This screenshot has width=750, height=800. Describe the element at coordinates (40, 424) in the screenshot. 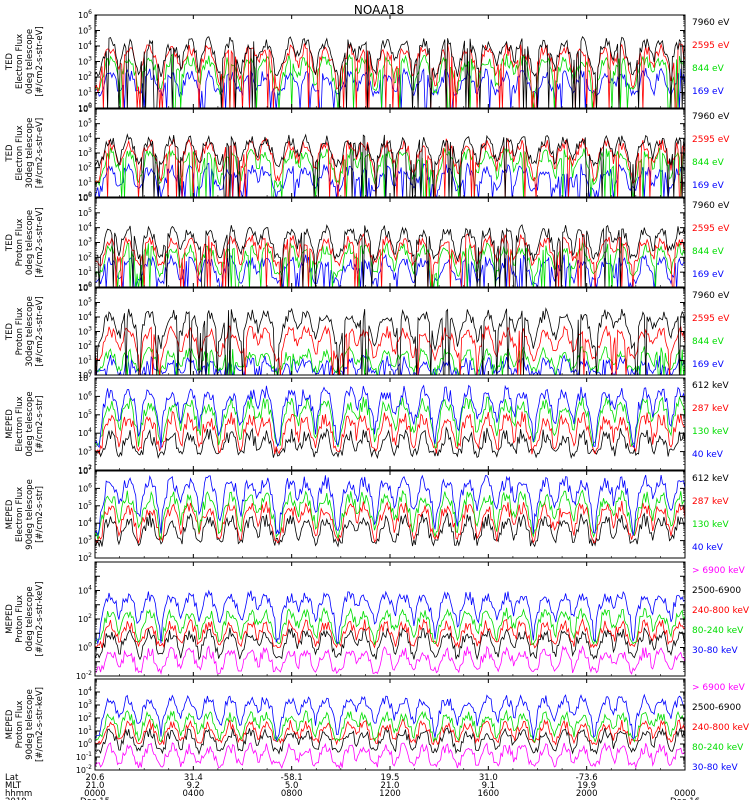

I see `y-axis-label-line: [#/cm2-s-str]` at that location.